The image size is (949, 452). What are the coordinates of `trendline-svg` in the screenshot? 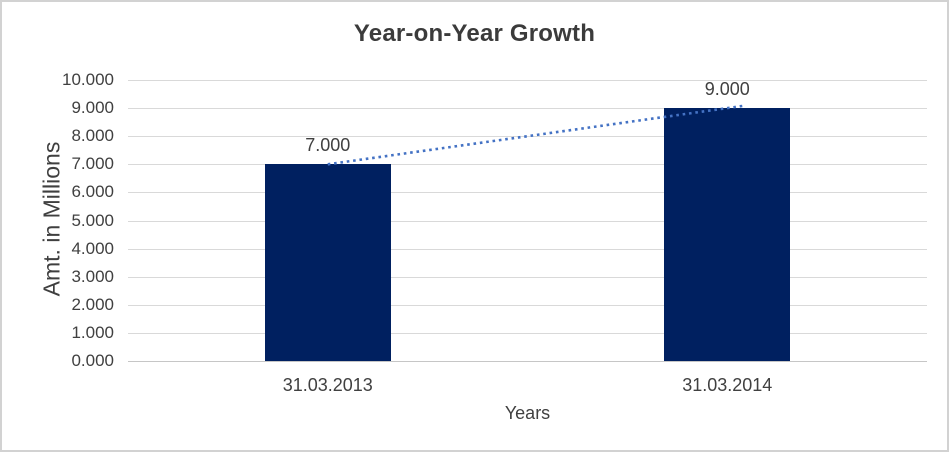 It's located at (535, 135).